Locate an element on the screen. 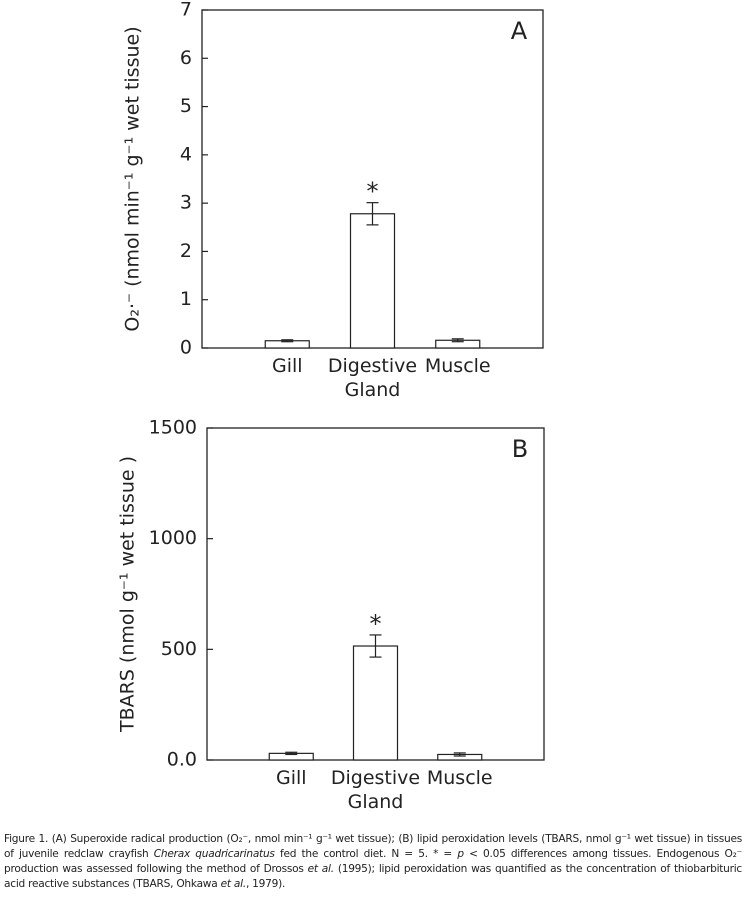 The width and height of the screenshot is (746, 899). caption-text: , 1979). is located at coordinates (265, 884).